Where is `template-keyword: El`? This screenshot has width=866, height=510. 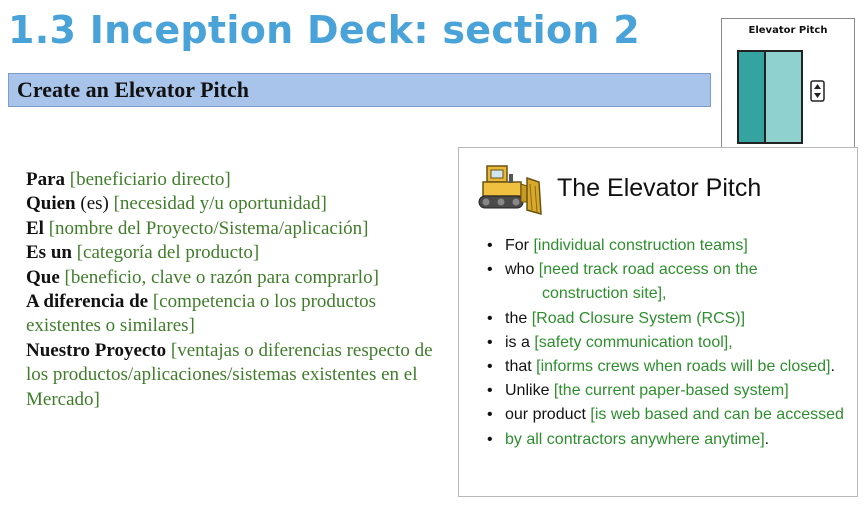
template-keyword: El is located at coordinates (35, 228).